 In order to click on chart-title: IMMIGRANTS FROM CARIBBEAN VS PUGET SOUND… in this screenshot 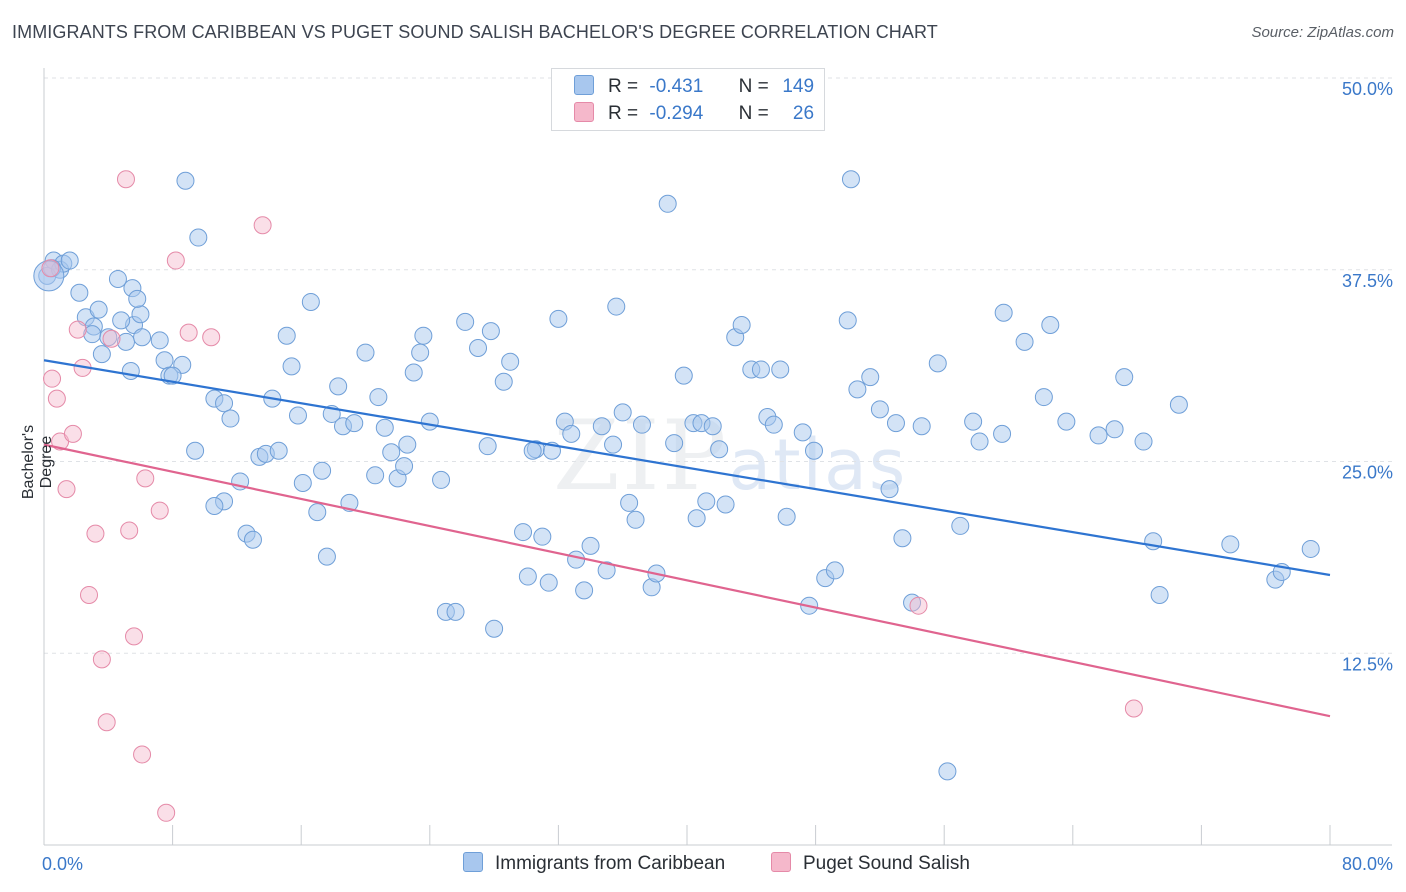, I will do `click(475, 32)`.